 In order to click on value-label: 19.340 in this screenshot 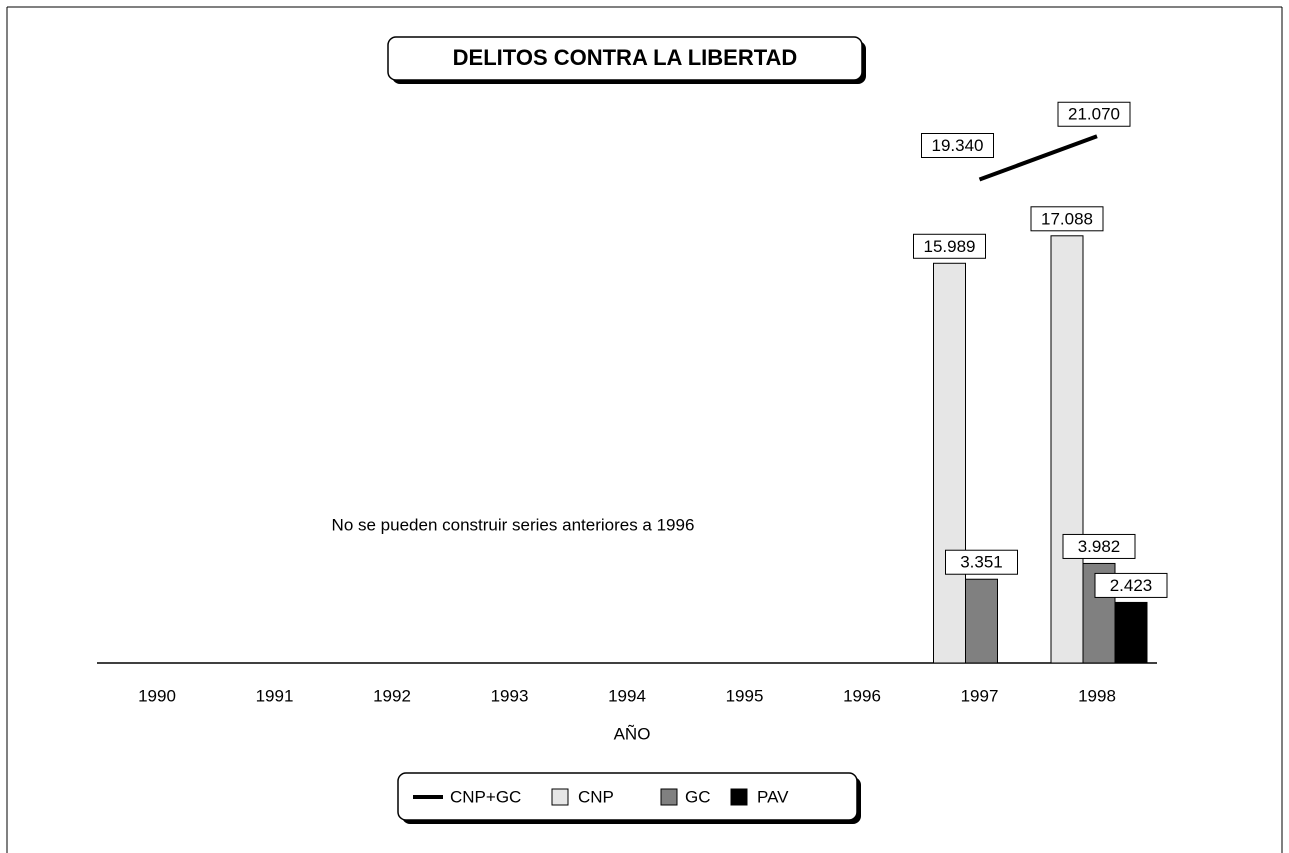, I will do `click(958, 145)`.